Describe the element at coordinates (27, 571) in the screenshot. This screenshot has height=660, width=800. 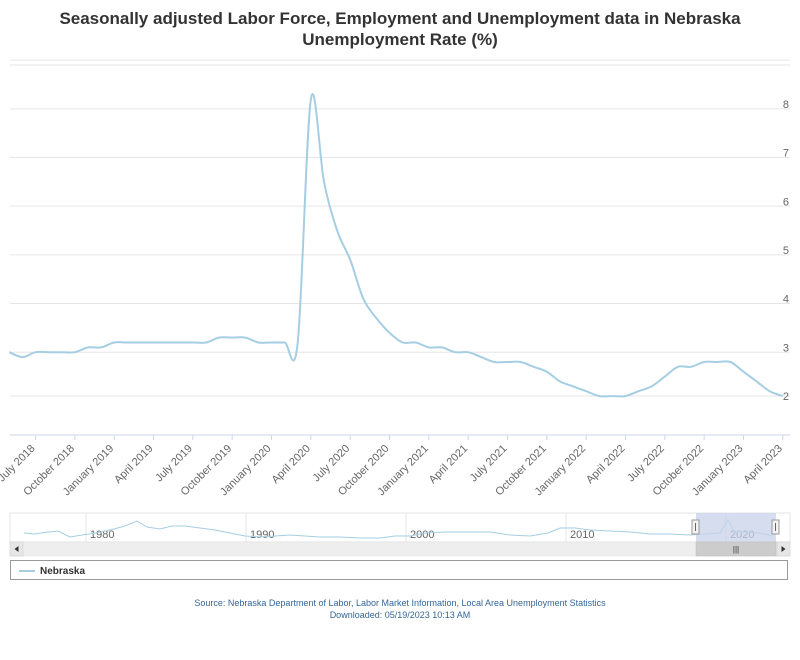
I see `legend-line-swatch-icon` at that location.